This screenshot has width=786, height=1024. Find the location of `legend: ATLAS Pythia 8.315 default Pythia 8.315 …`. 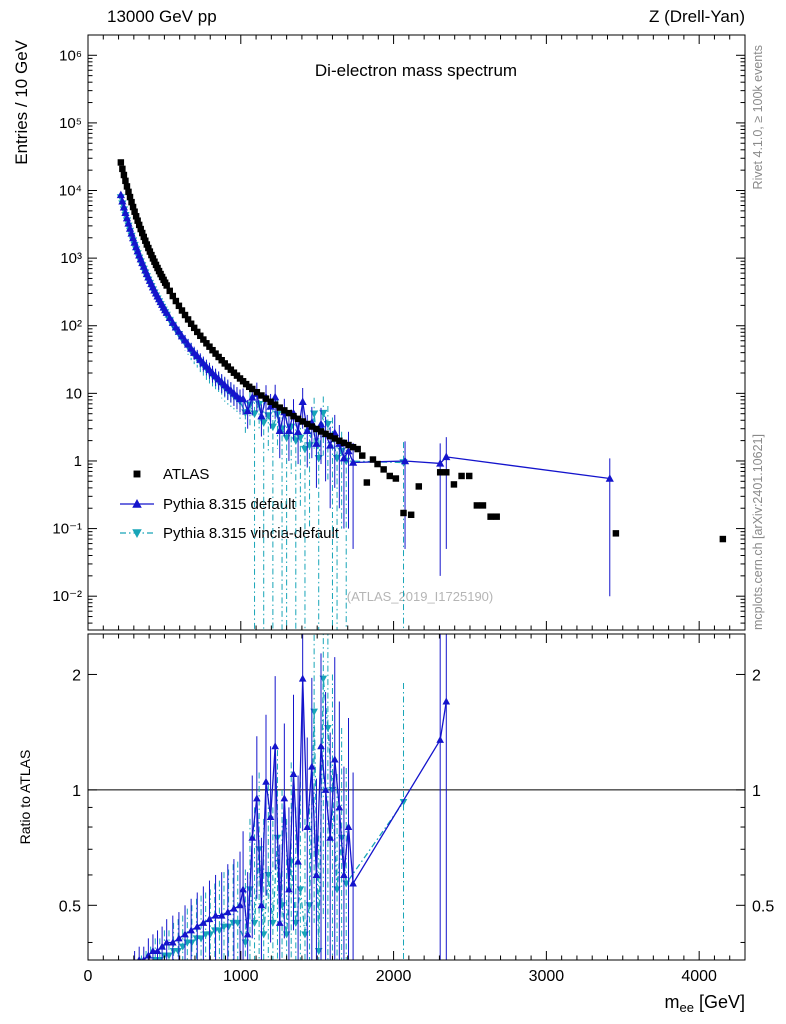

legend: ATLAS Pythia 8.315 default Pythia 8.315 … is located at coordinates (230, 504).